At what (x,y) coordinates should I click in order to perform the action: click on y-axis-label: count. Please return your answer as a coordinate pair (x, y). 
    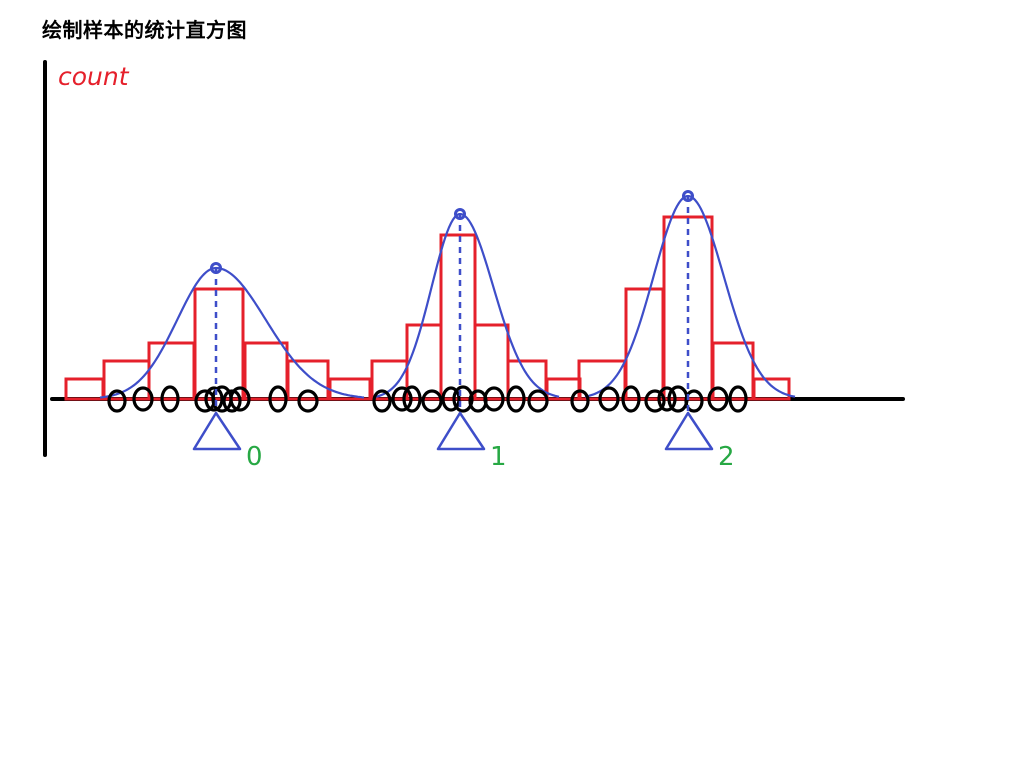
    Looking at the image, I should click on (94, 76).